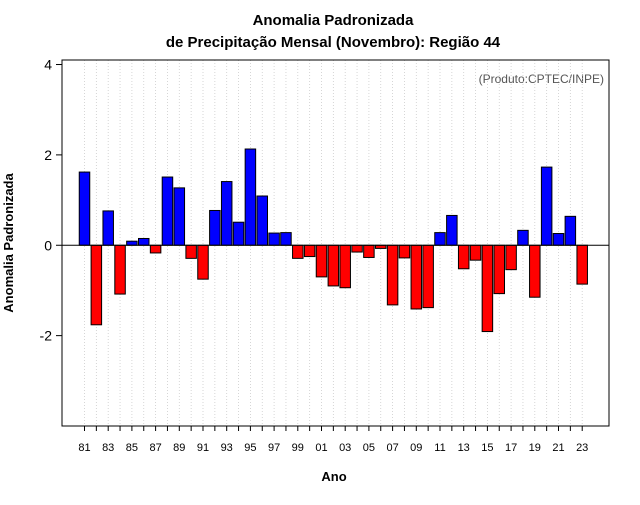  What do you see at coordinates (345, 448) in the screenshot?
I see `x-tick-label: 03` at bounding box center [345, 448].